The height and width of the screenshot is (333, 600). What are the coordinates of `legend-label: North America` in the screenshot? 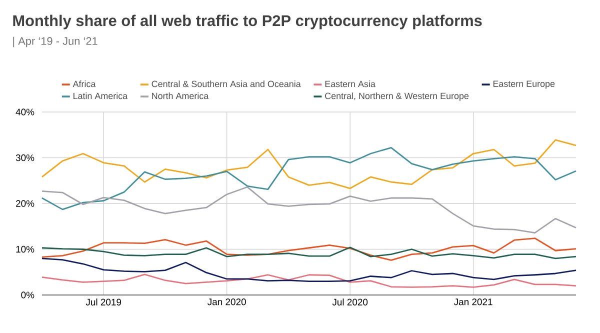 It's located at (180, 96).